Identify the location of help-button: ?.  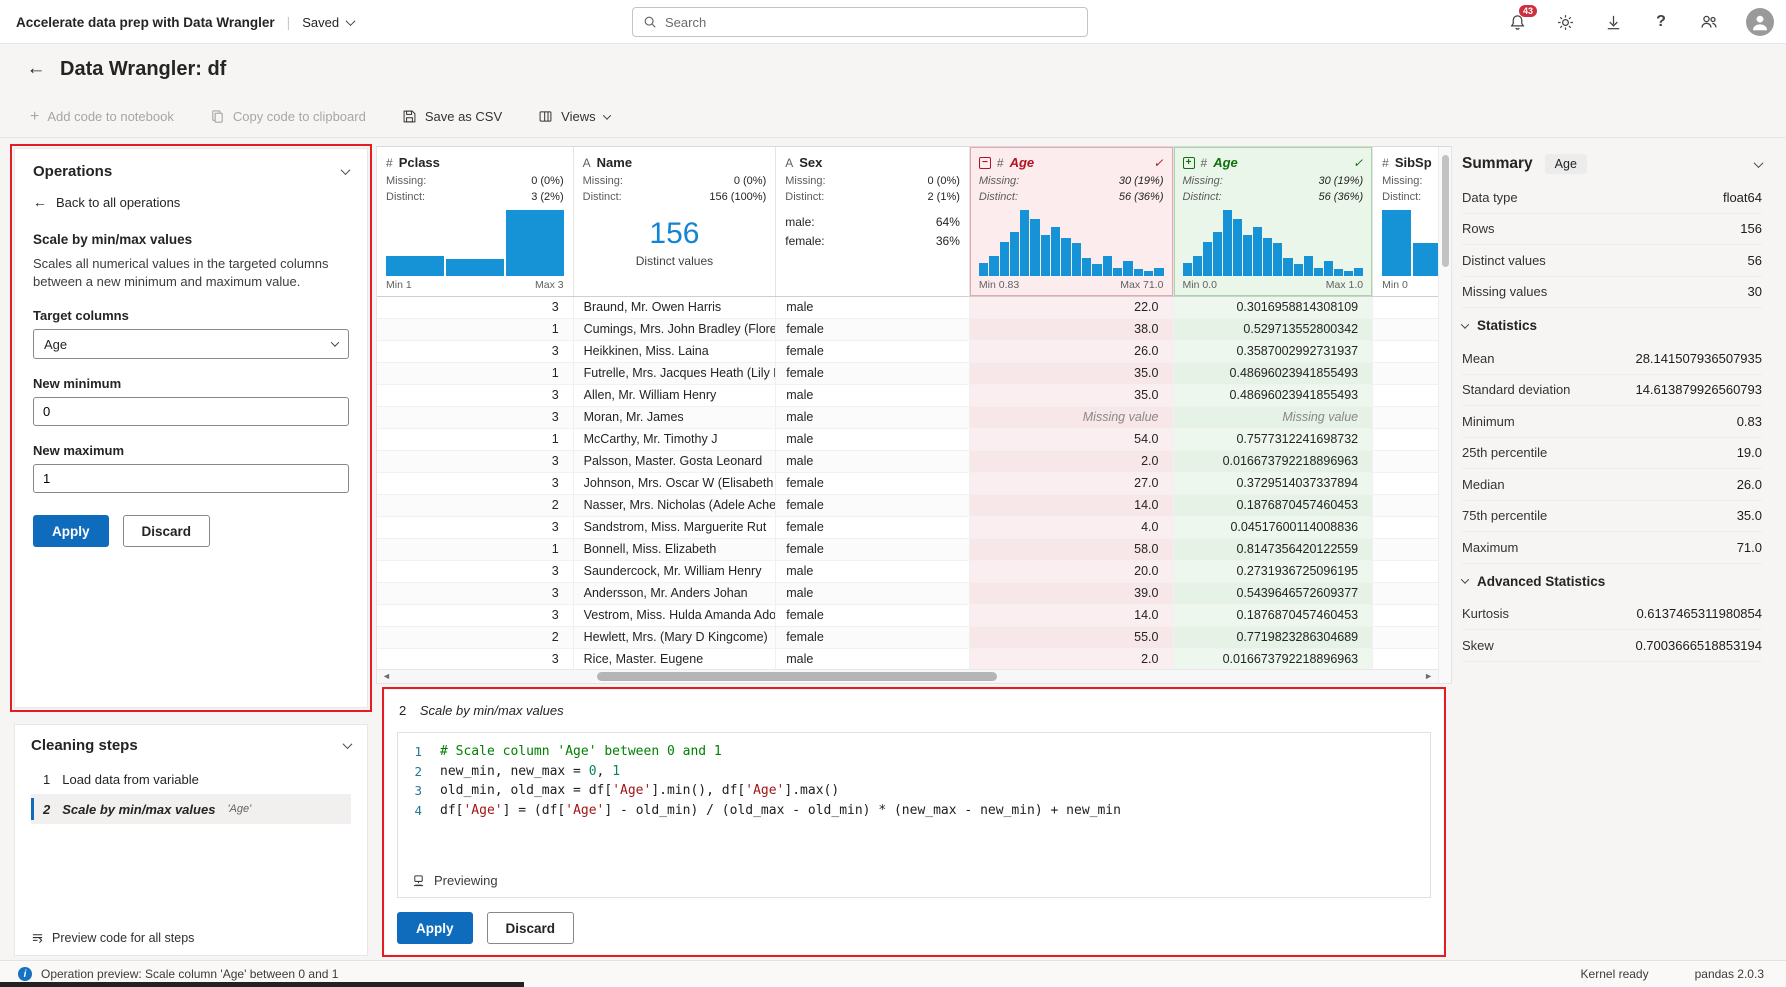
(1661, 22).